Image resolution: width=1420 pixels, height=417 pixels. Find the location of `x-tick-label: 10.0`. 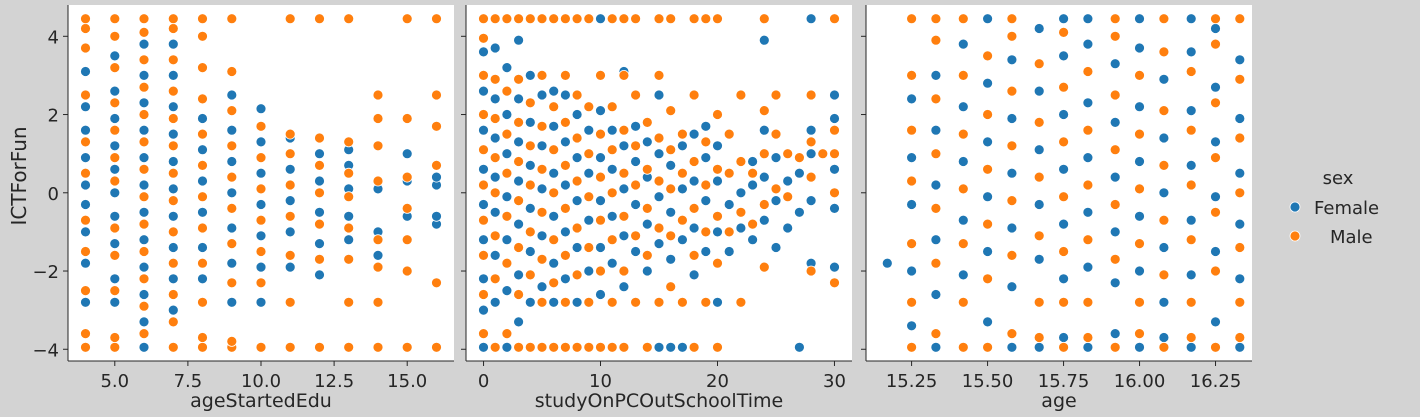

x-tick-label: 10.0 is located at coordinates (261, 381).